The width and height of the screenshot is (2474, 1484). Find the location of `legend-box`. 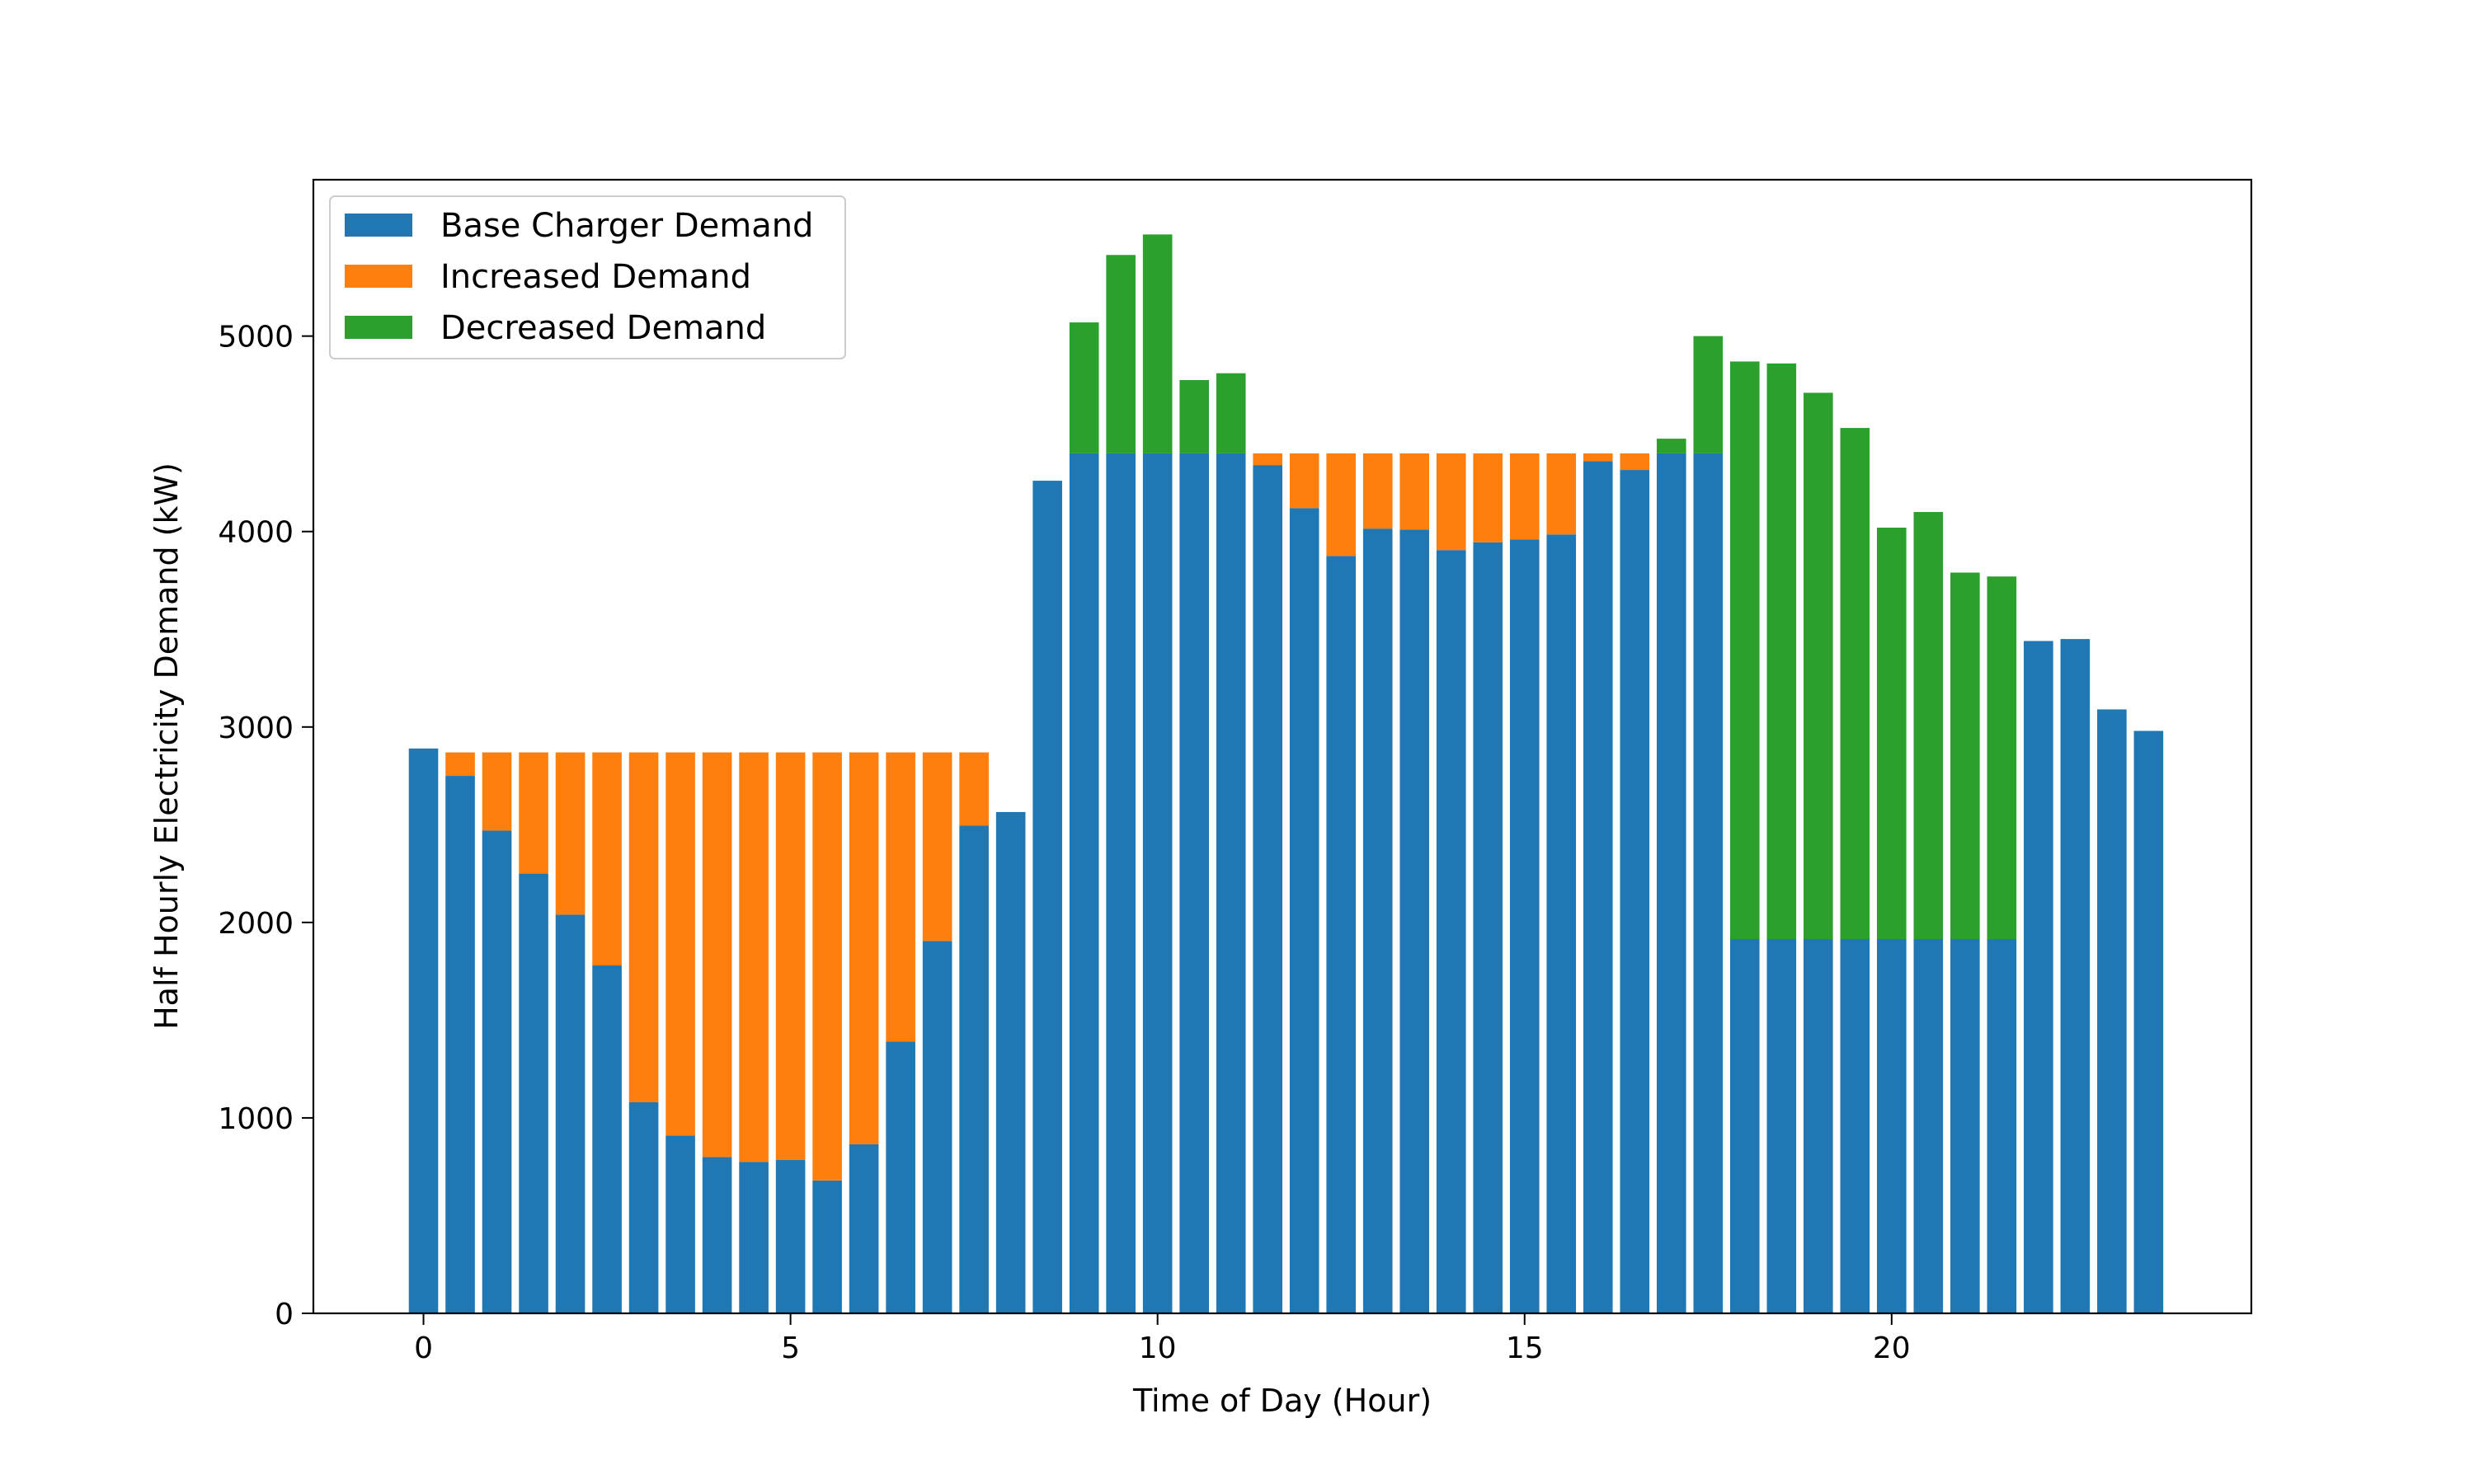

legend-box is located at coordinates (587, 277).